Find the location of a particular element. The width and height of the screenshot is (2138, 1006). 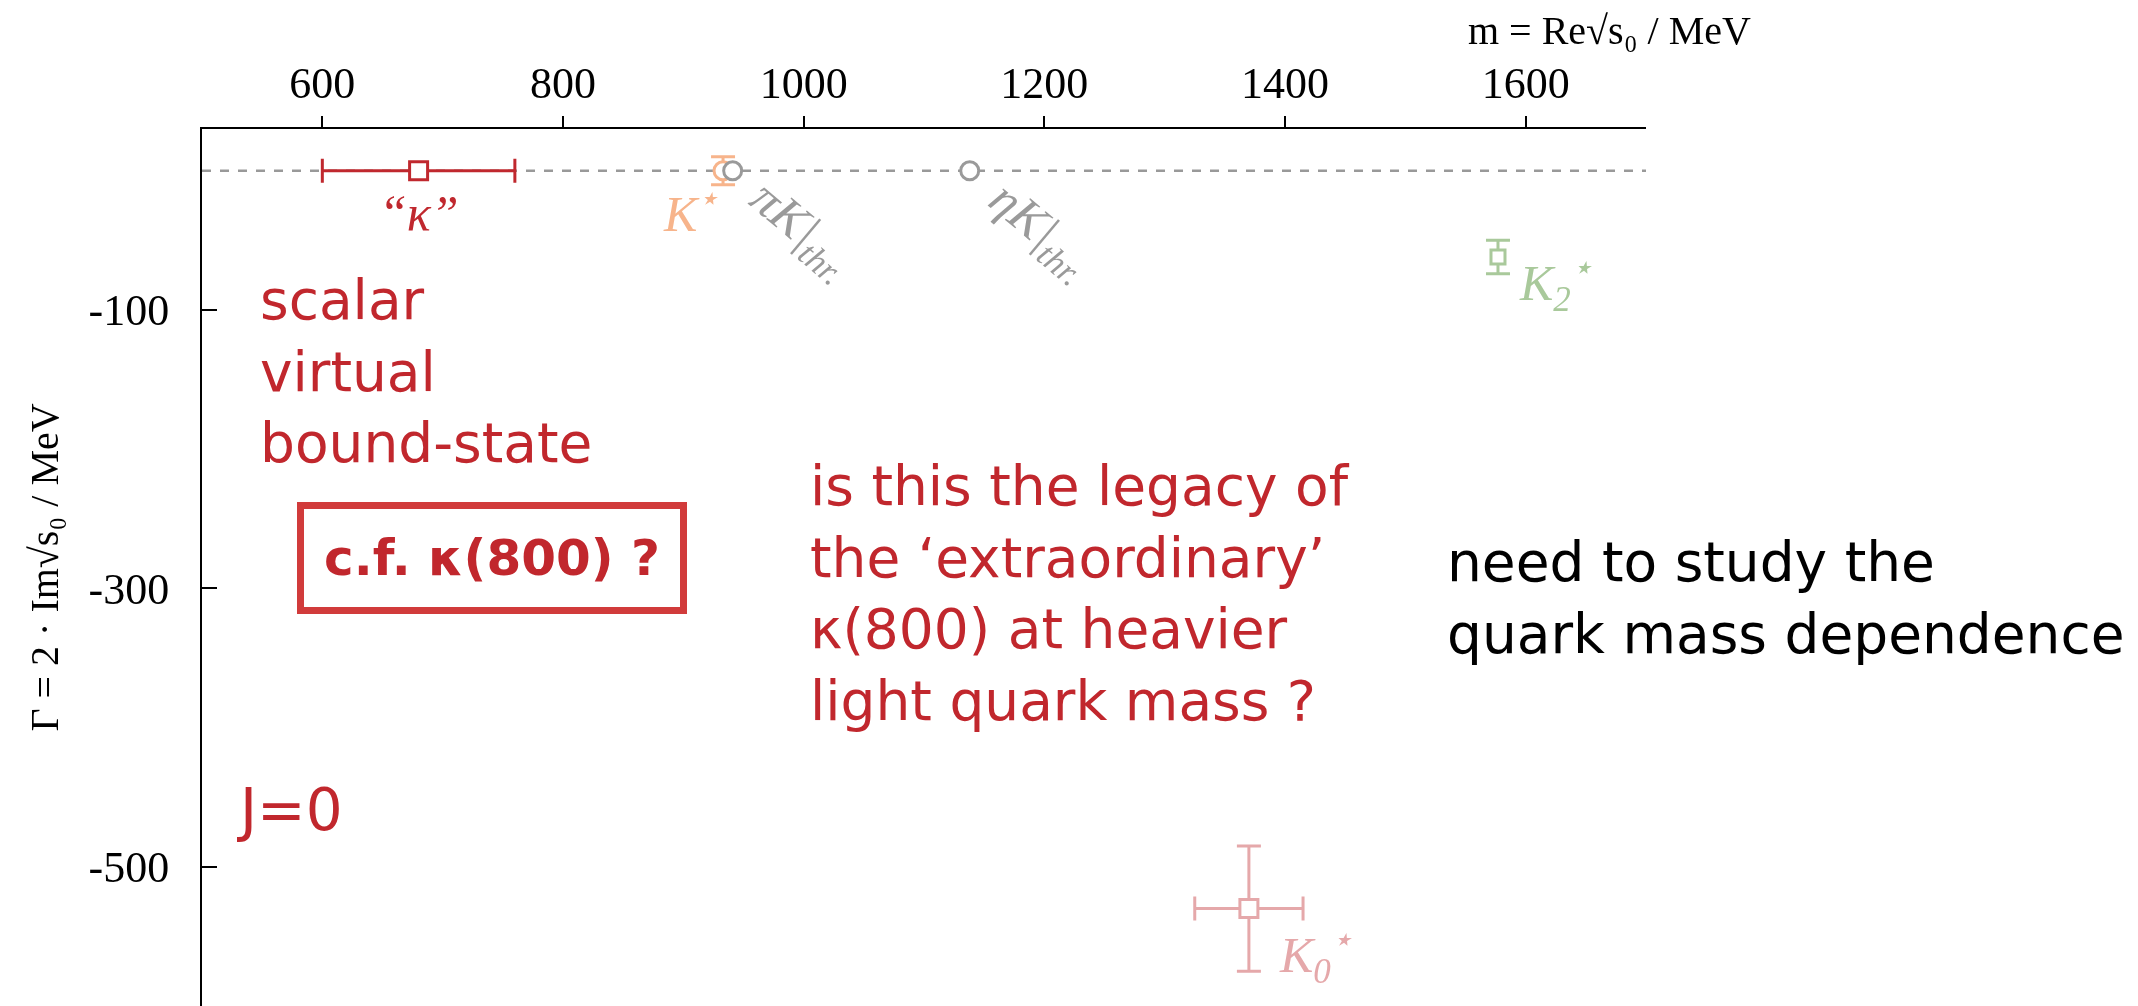

annotation: scalar virtual bound-state is located at coordinates (426, 371).